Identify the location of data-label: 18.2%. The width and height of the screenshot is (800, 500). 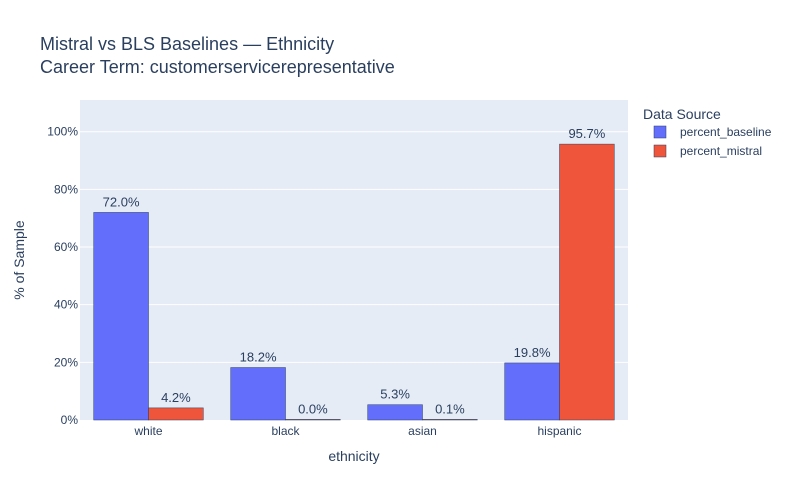
(258, 357).